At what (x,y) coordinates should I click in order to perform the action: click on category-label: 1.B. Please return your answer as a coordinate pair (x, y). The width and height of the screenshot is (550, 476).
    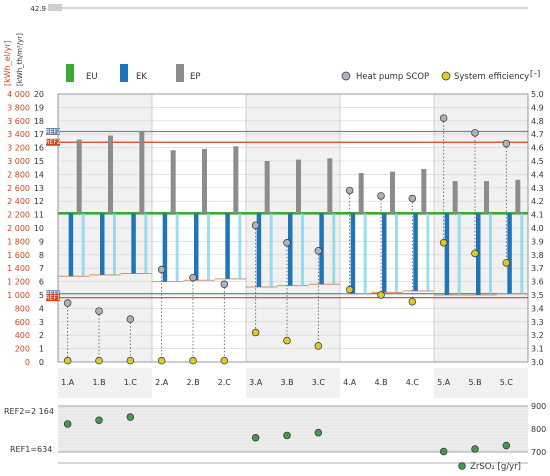
    Looking at the image, I should click on (98, 382).